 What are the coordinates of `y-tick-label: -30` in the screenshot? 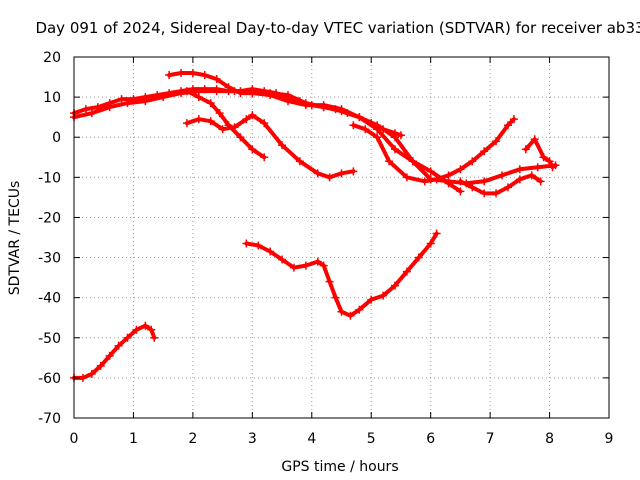 It's located at (49, 259).